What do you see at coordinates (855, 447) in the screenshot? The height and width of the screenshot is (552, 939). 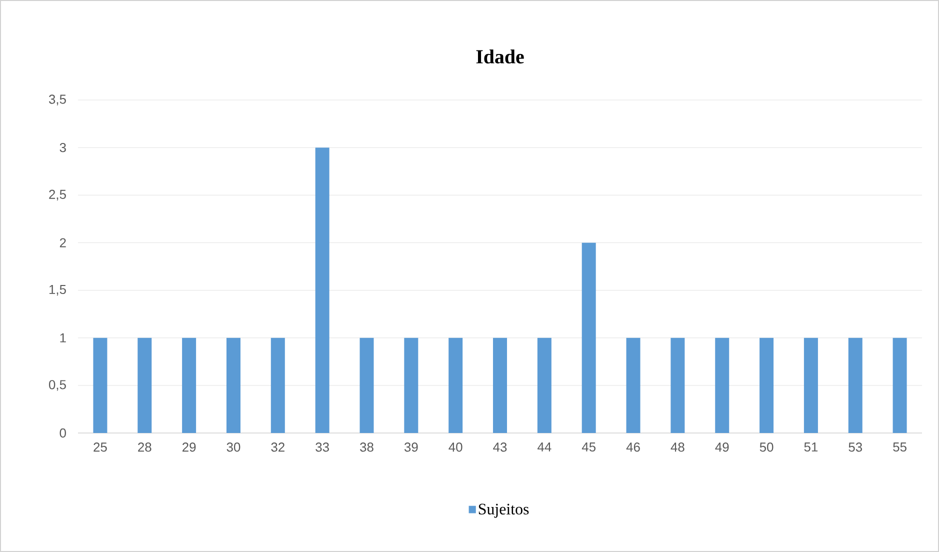 I see `x-tick-label: 53` at bounding box center [855, 447].